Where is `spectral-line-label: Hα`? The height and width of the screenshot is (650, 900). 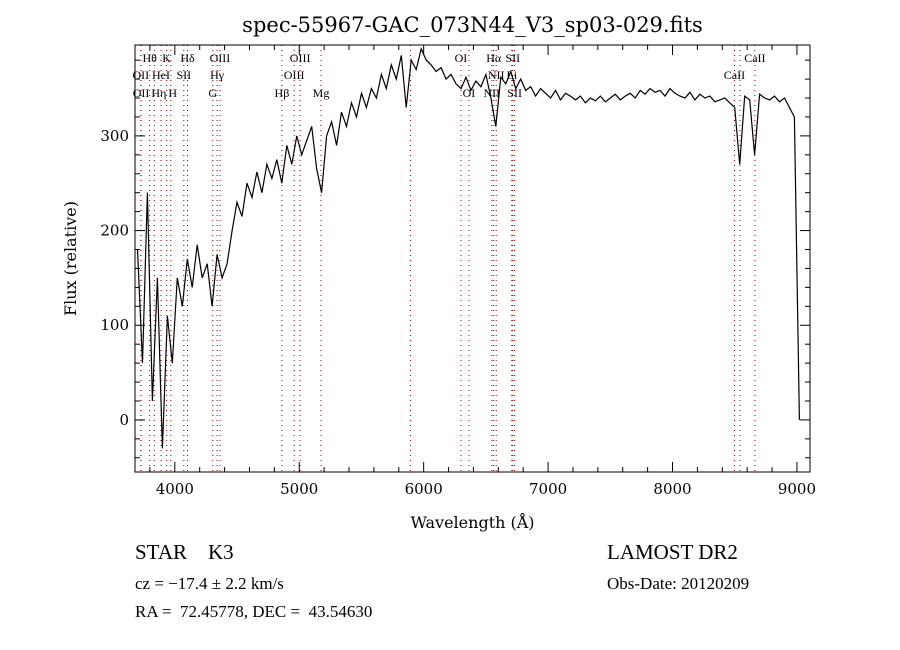 spectral-line-label: Hα is located at coordinates (494, 58).